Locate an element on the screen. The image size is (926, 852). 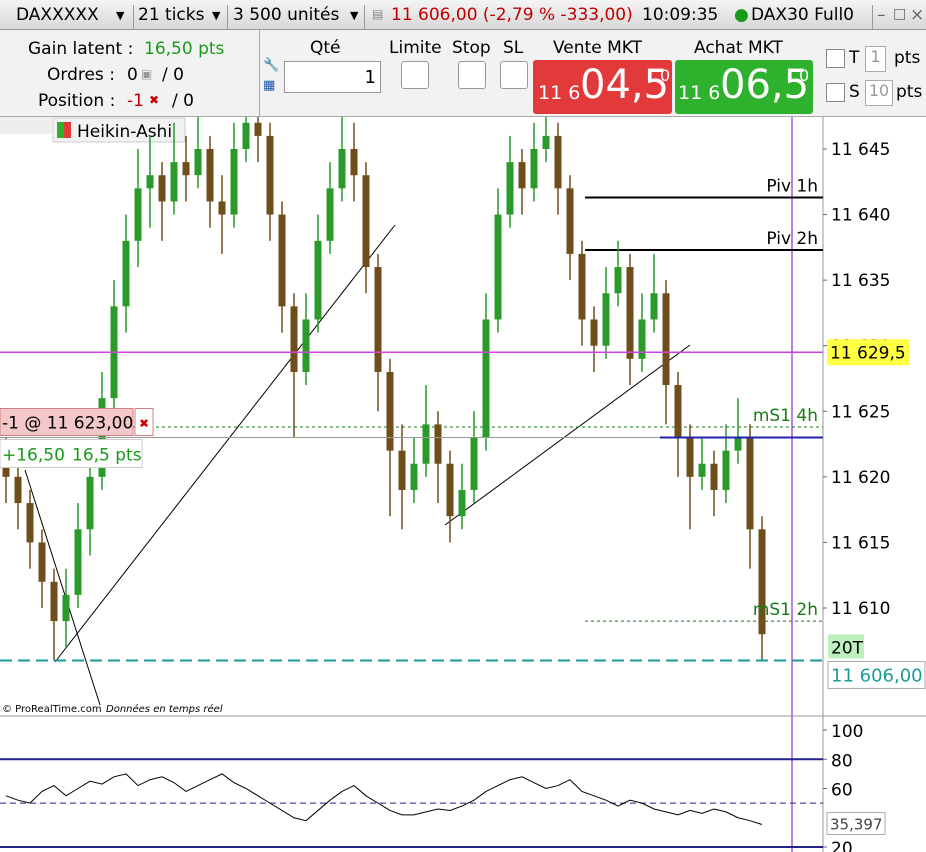
window-controls: □ is located at coordinates (900, 14).